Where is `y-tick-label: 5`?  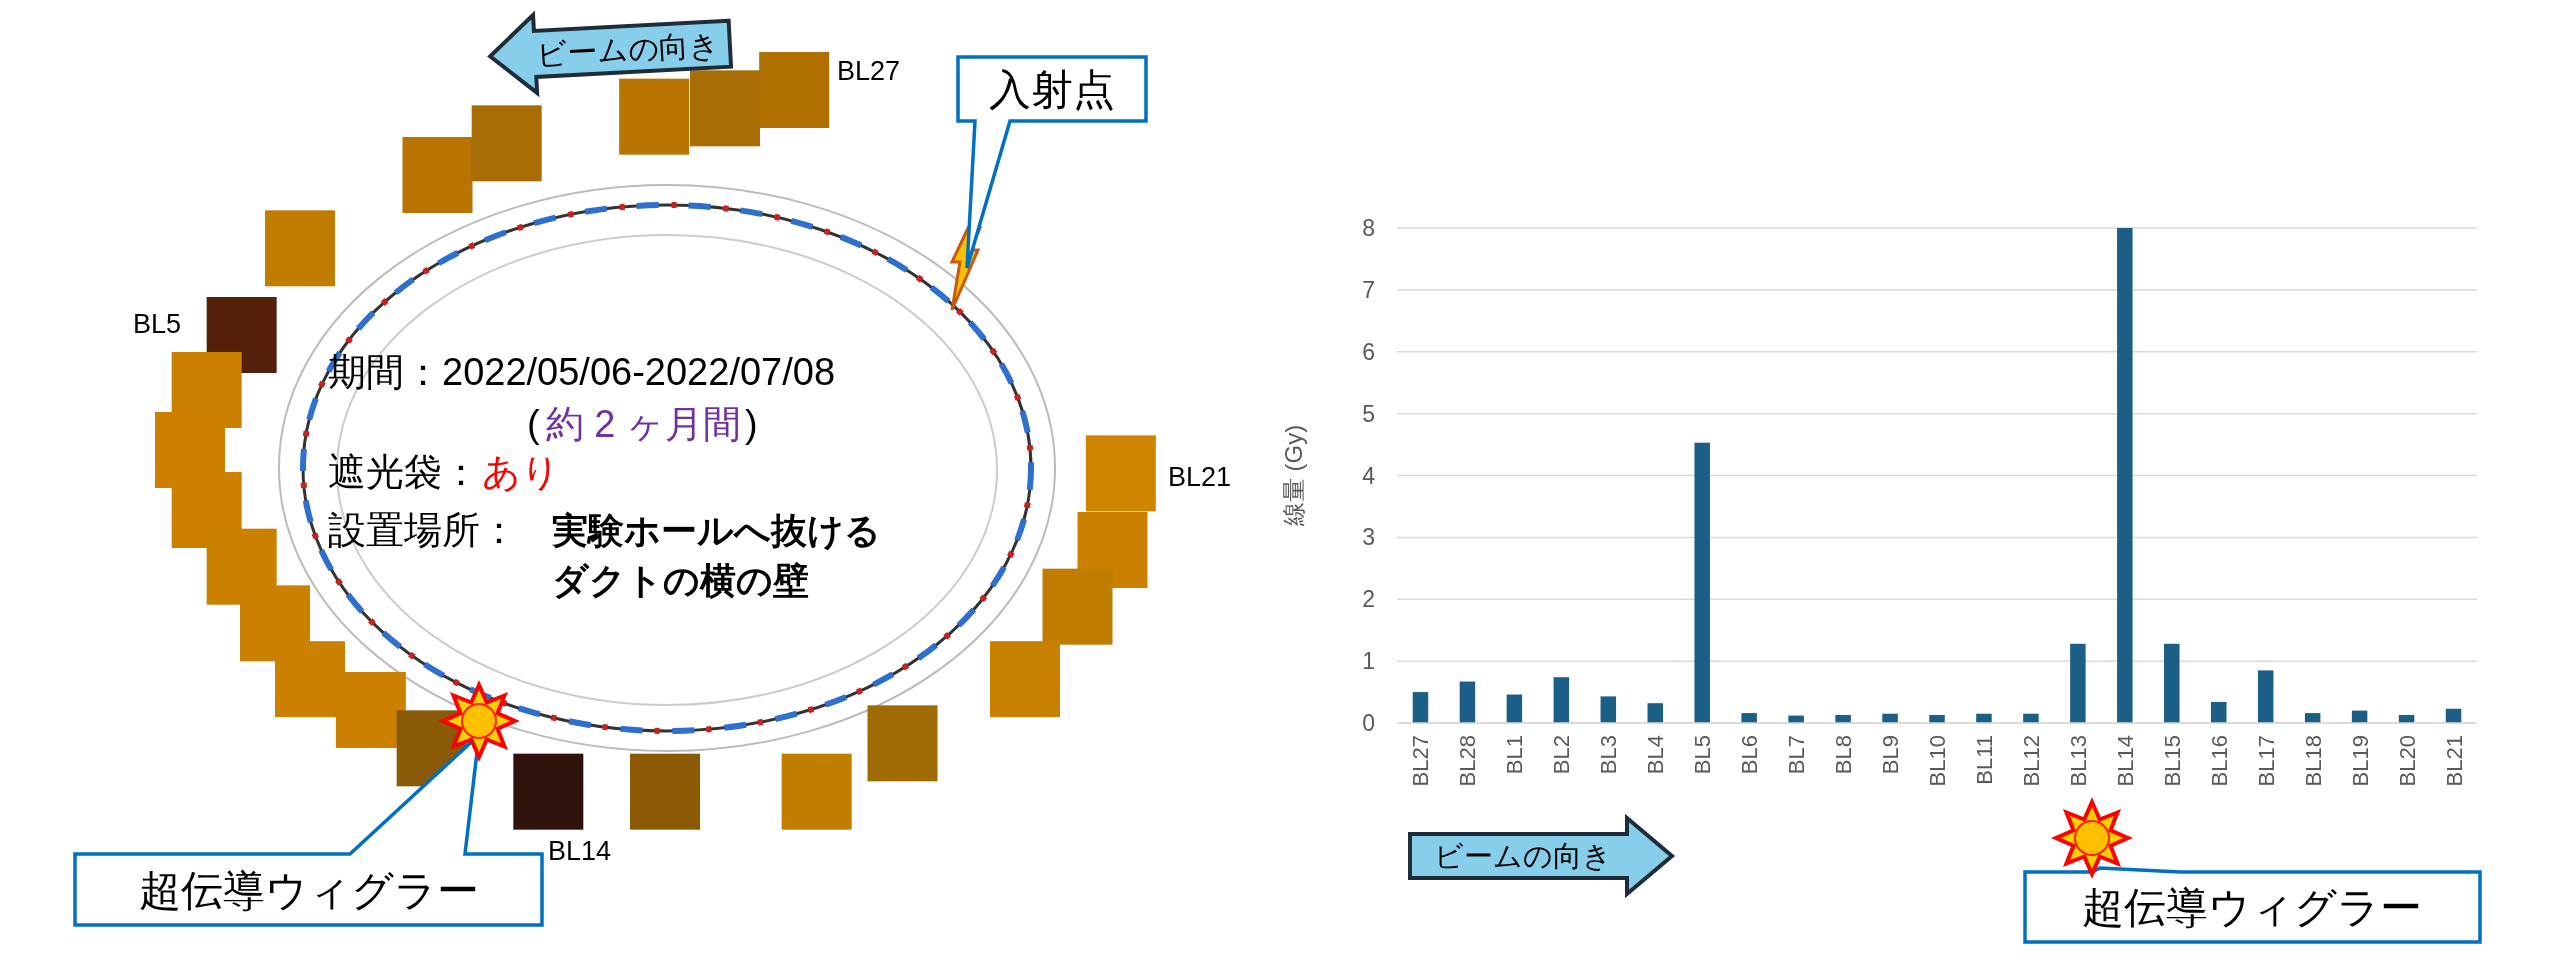
y-tick-label: 5 is located at coordinates (1368, 413).